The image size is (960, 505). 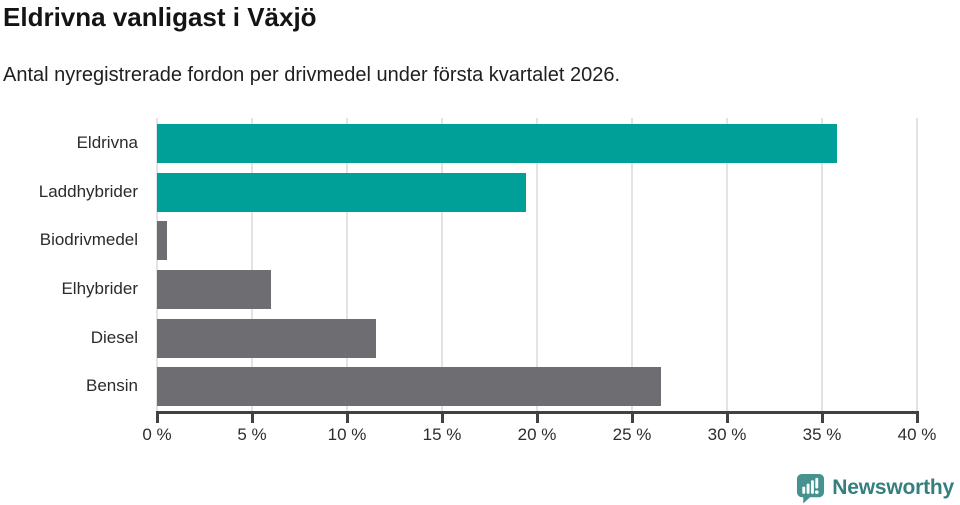 What do you see at coordinates (112, 386) in the screenshot?
I see `category-label: Bensin` at bounding box center [112, 386].